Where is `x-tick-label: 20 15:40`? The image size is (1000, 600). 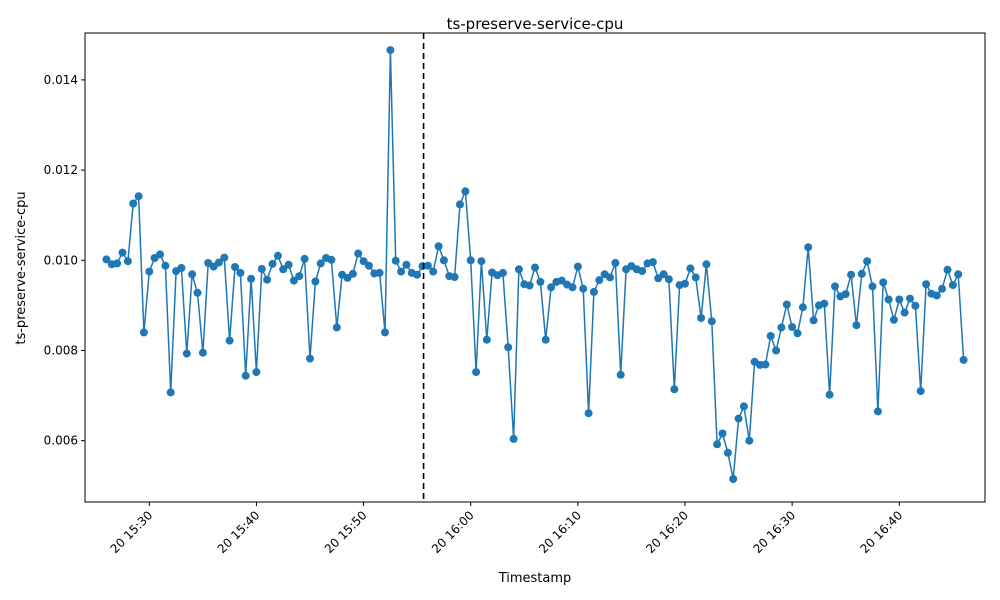
x-tick-label: 20 15:40 is located at coordinates (239, 532).